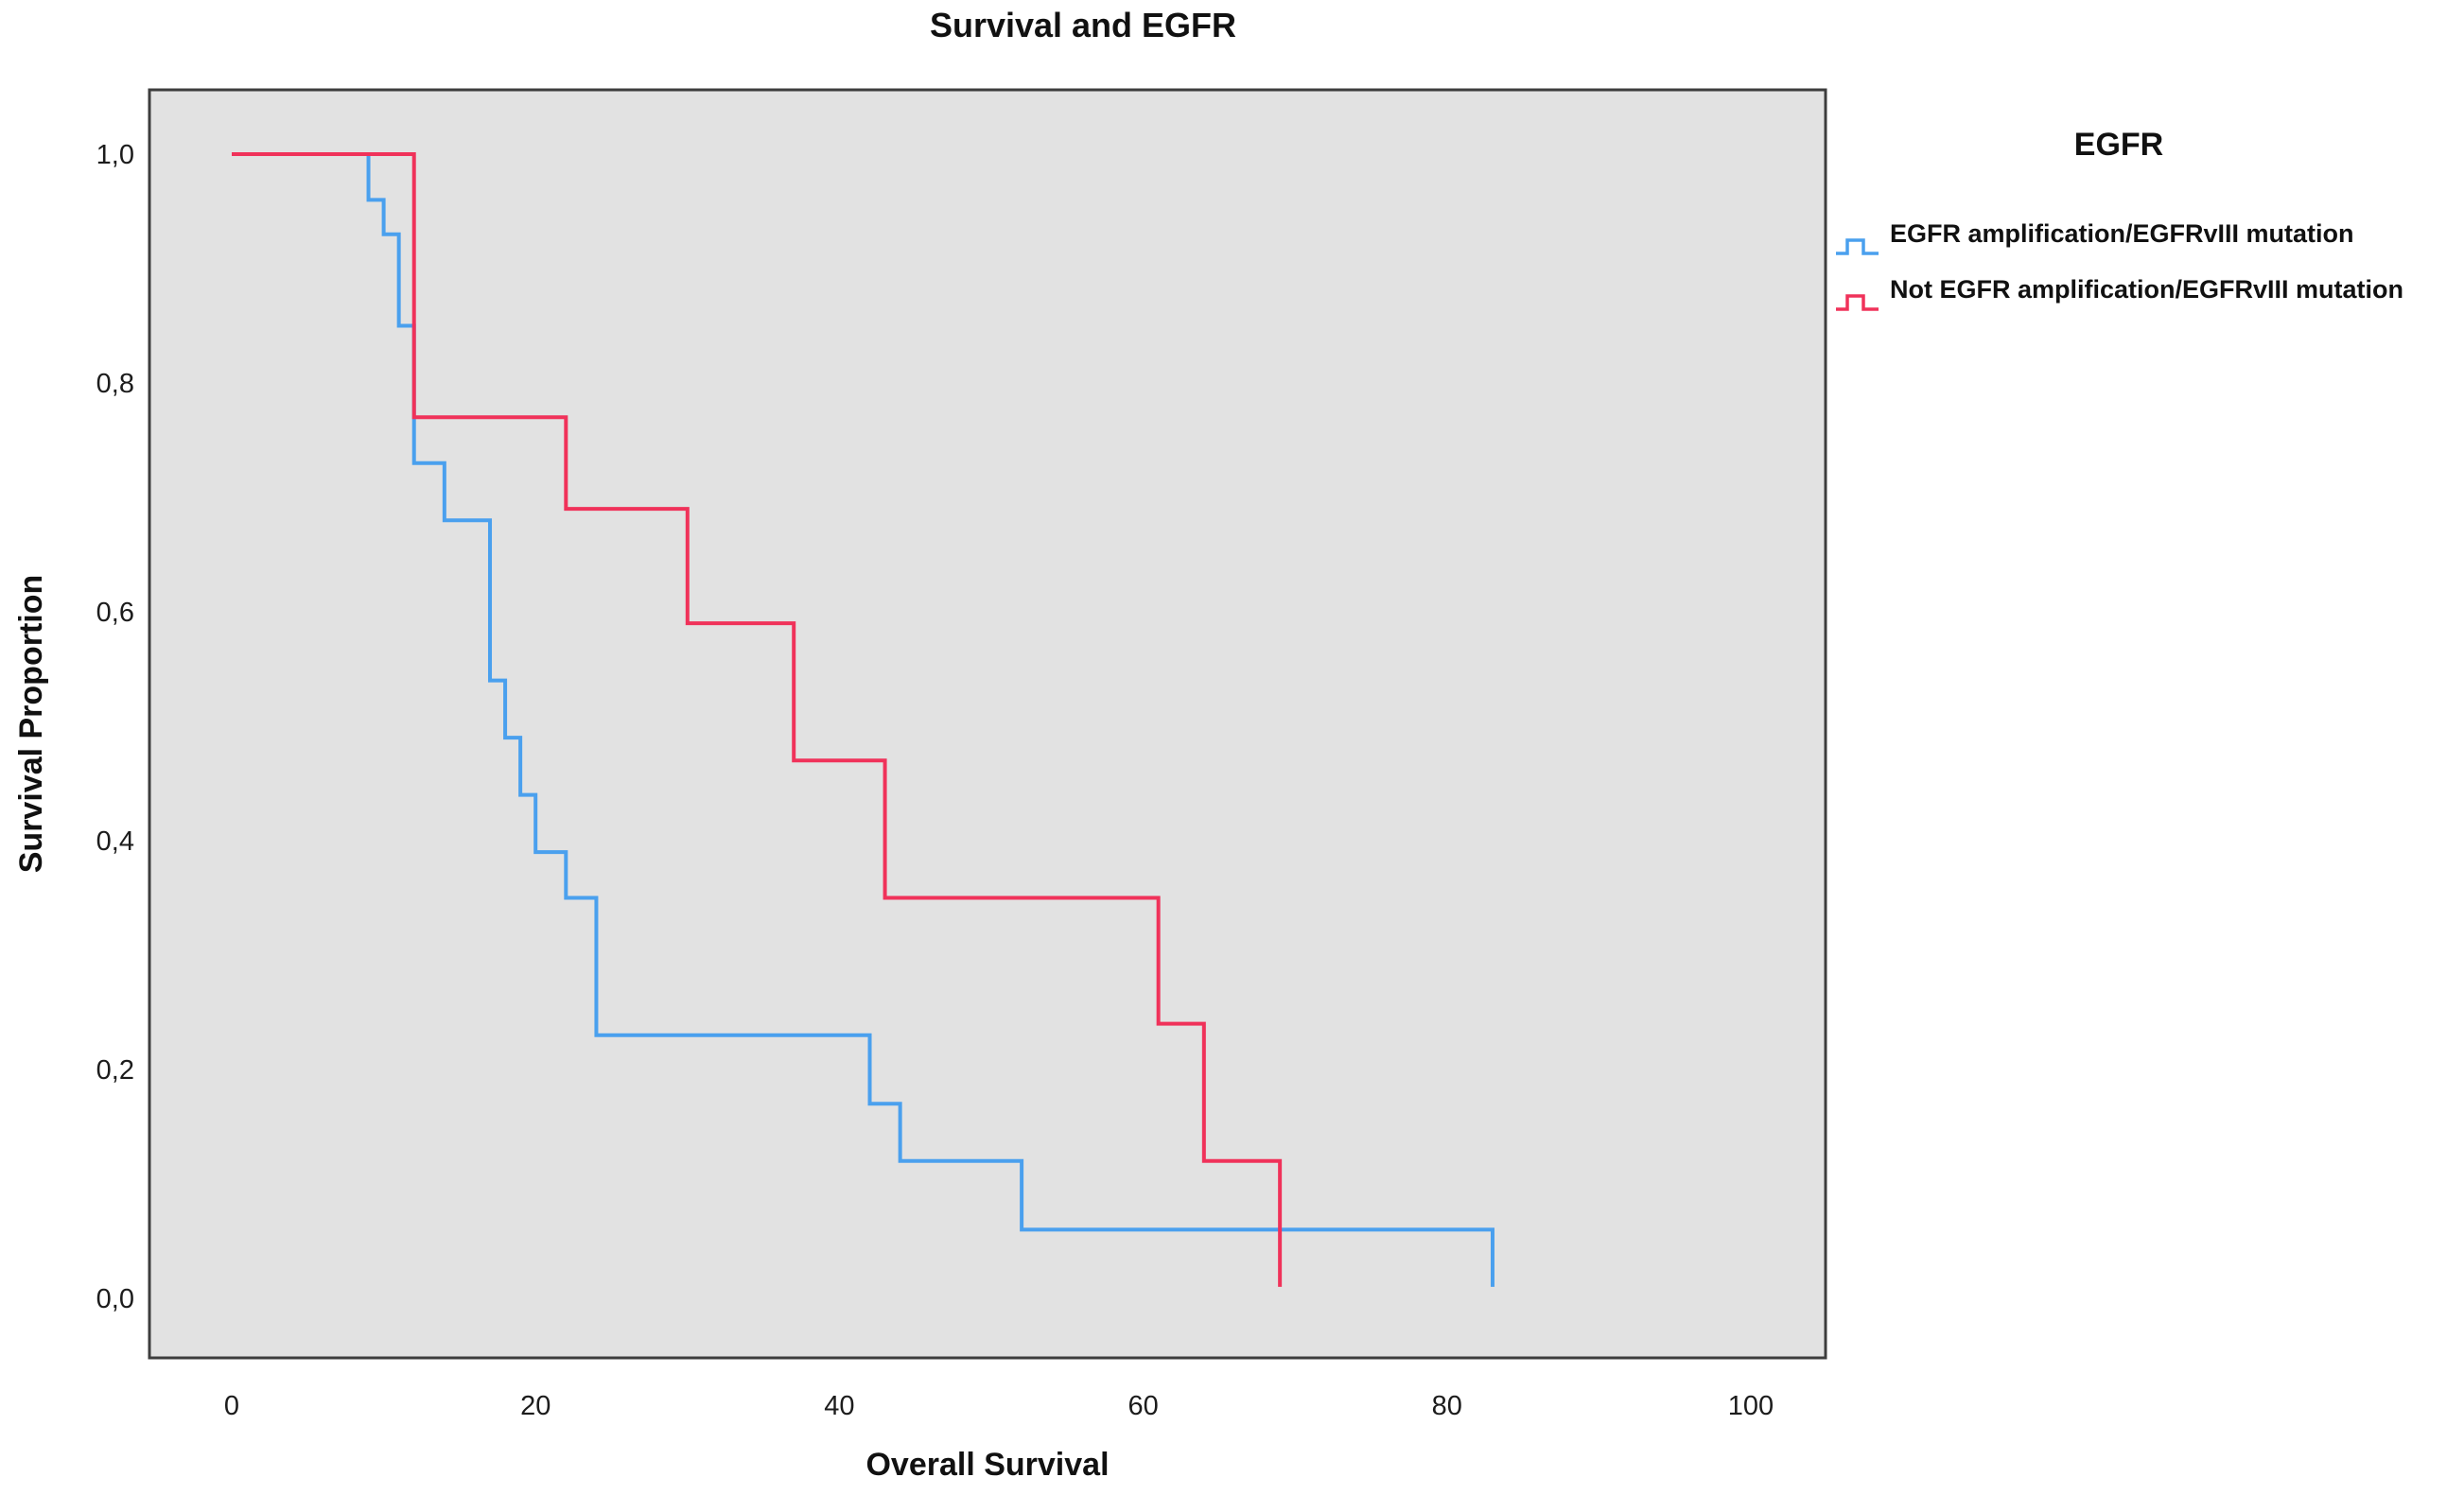 The image size is (2447, 1512). What do you see at coordinates (115, 841) in the screenshot?
I see `y-tick-label: 0,4` at bounding box center [115, 841].